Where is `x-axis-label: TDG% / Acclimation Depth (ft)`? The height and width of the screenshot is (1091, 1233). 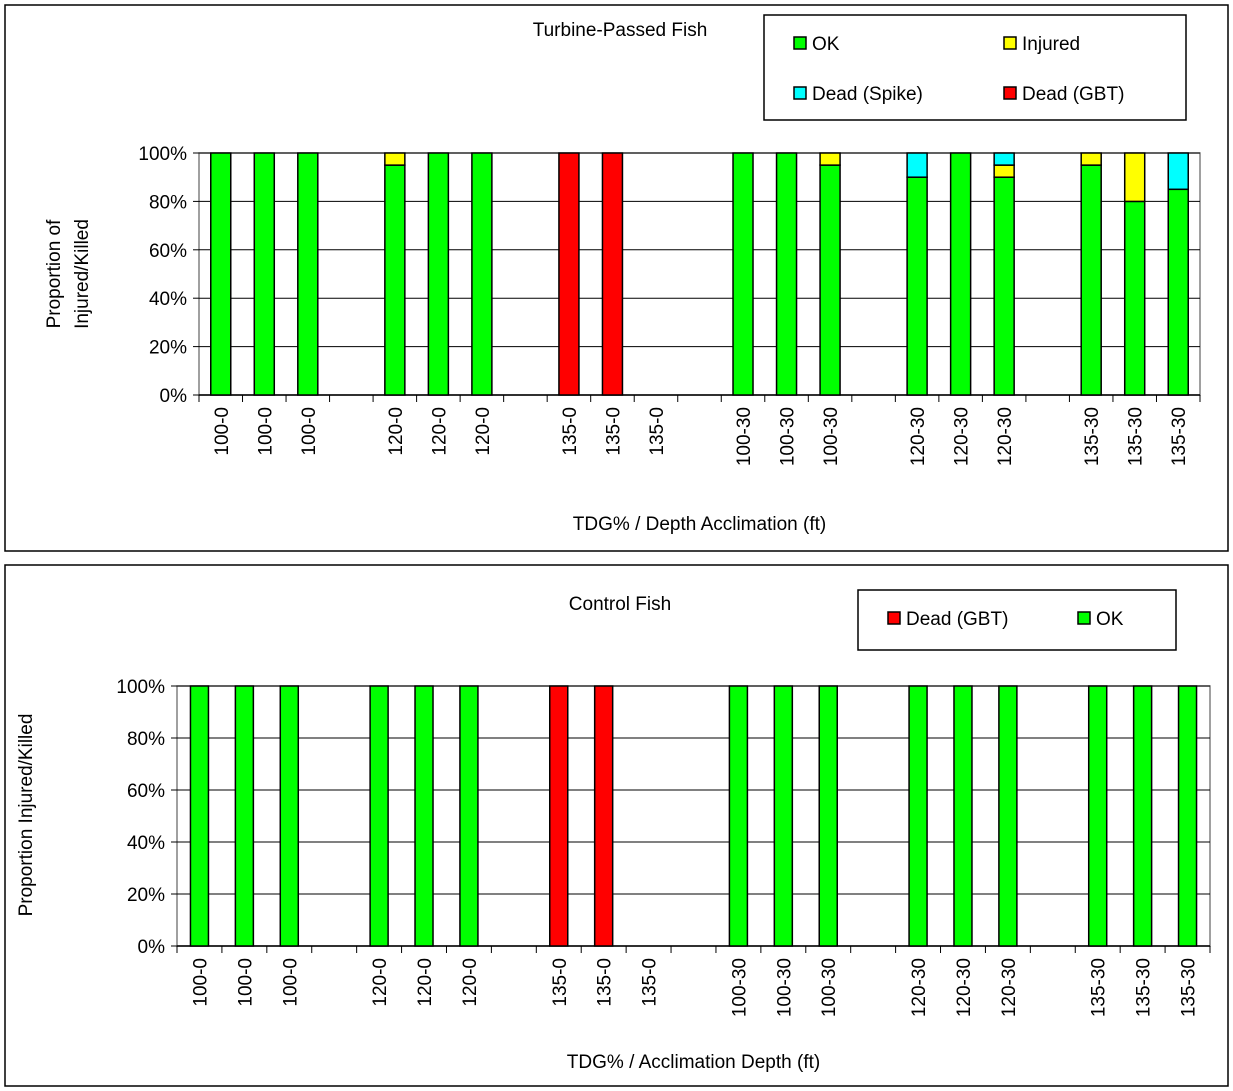
x-axis-label: TDG% / Acclimation Depth (ft) is located at coordinates (693, 1062).